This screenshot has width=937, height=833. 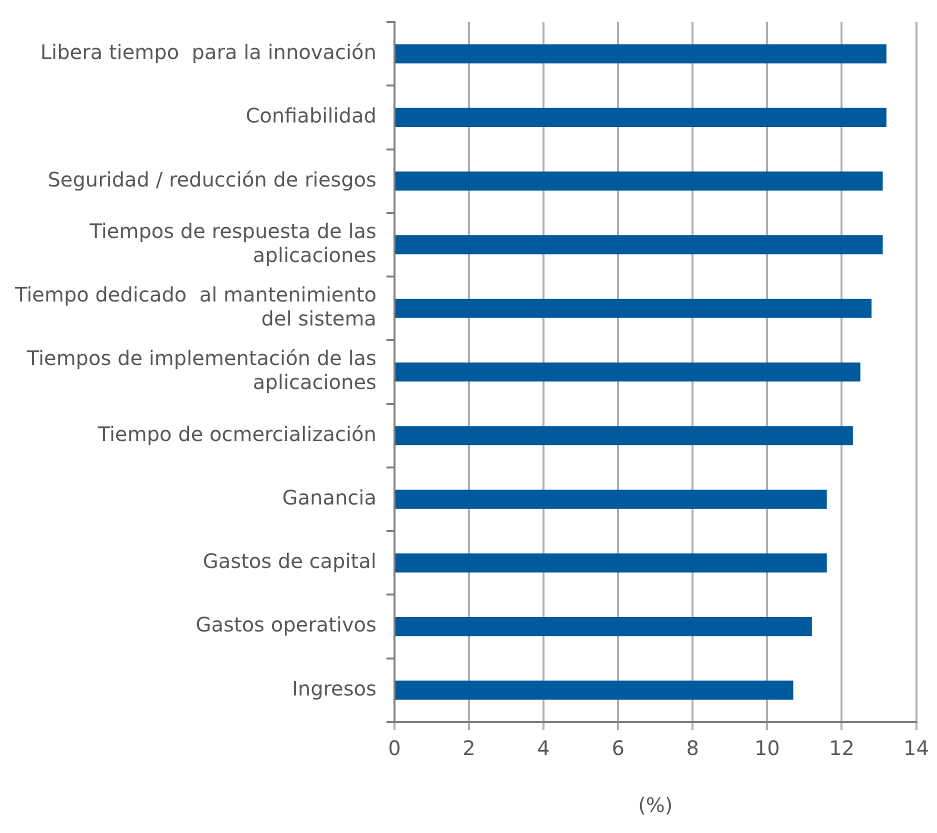 I want to click on x-tick-label: 0, so click(x=394, y=748).